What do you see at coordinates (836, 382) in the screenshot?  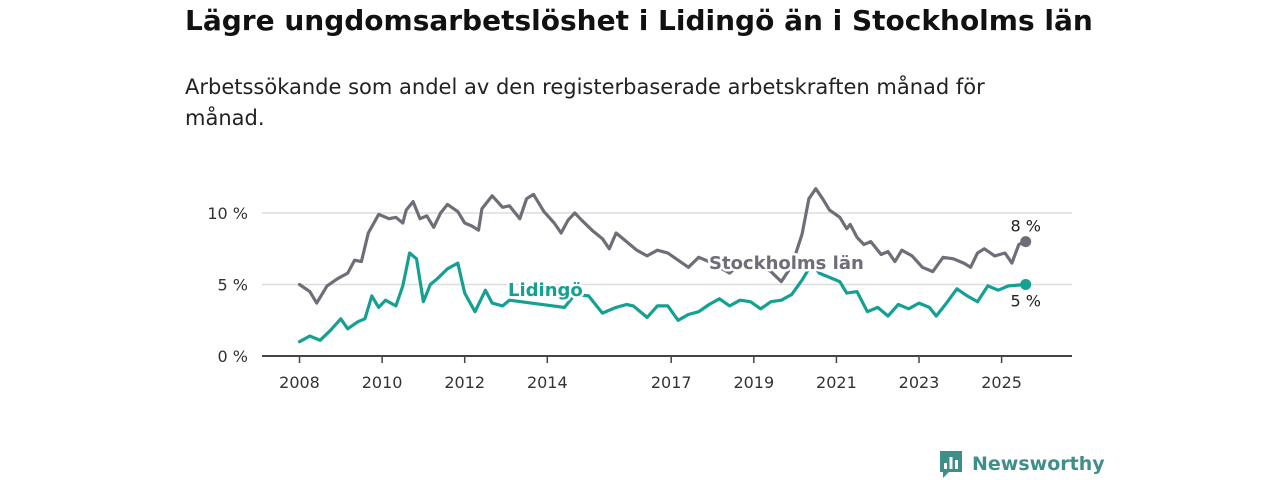 I see `x-tick-label: 2021` at bounding box center [836, 382].